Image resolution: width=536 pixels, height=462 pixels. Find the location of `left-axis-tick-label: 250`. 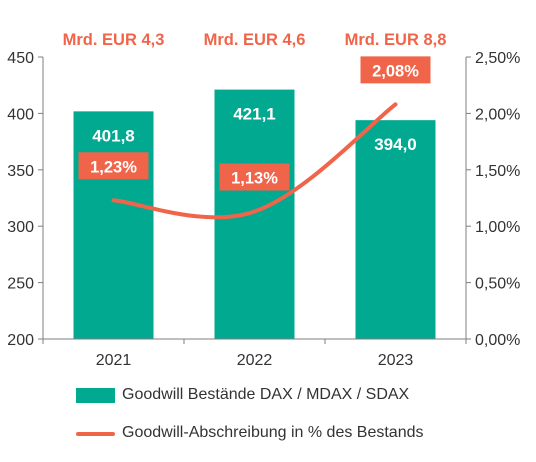

left-axis-tick-label: 250 is located at coordinates (20, 284).